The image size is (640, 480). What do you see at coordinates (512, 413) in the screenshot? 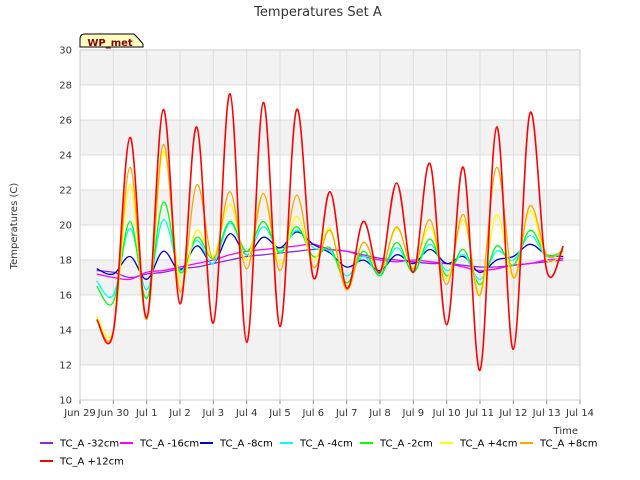
I see `x-tick-label: Jul 12` at bounding box center [512, 413].